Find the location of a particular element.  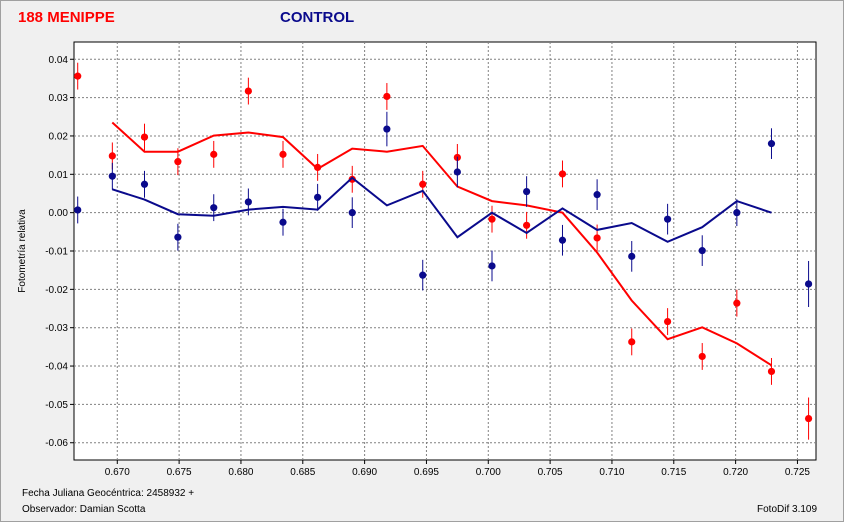

x-tick-label: 0.720 is located at coordinates (735, 472).